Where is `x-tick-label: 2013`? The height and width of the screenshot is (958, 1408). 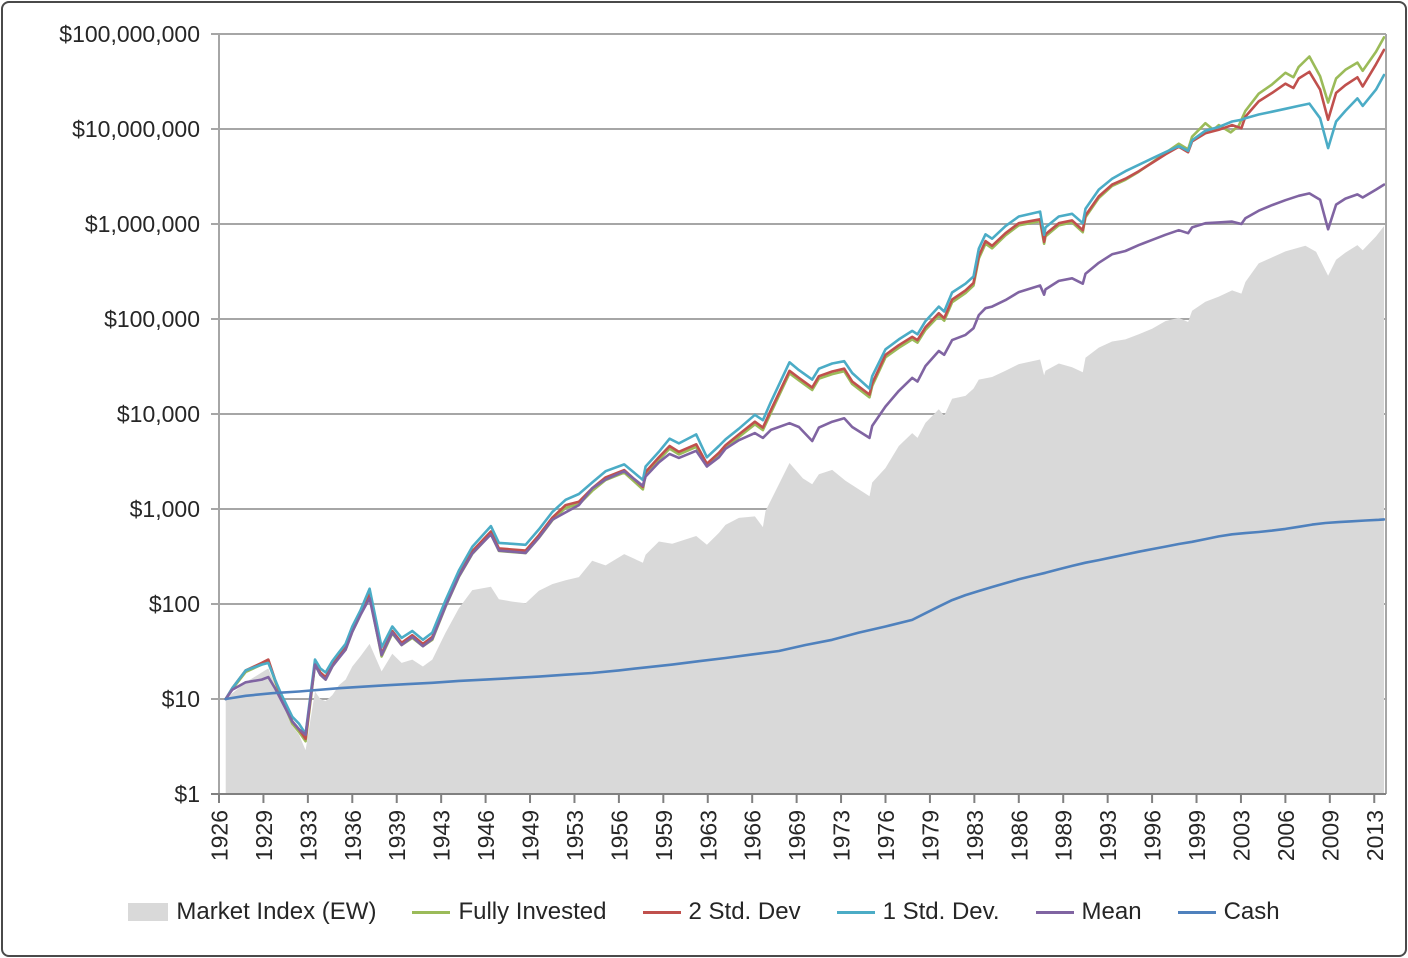
x-tick-label: 2013 is located at coordinates (1375, 835).